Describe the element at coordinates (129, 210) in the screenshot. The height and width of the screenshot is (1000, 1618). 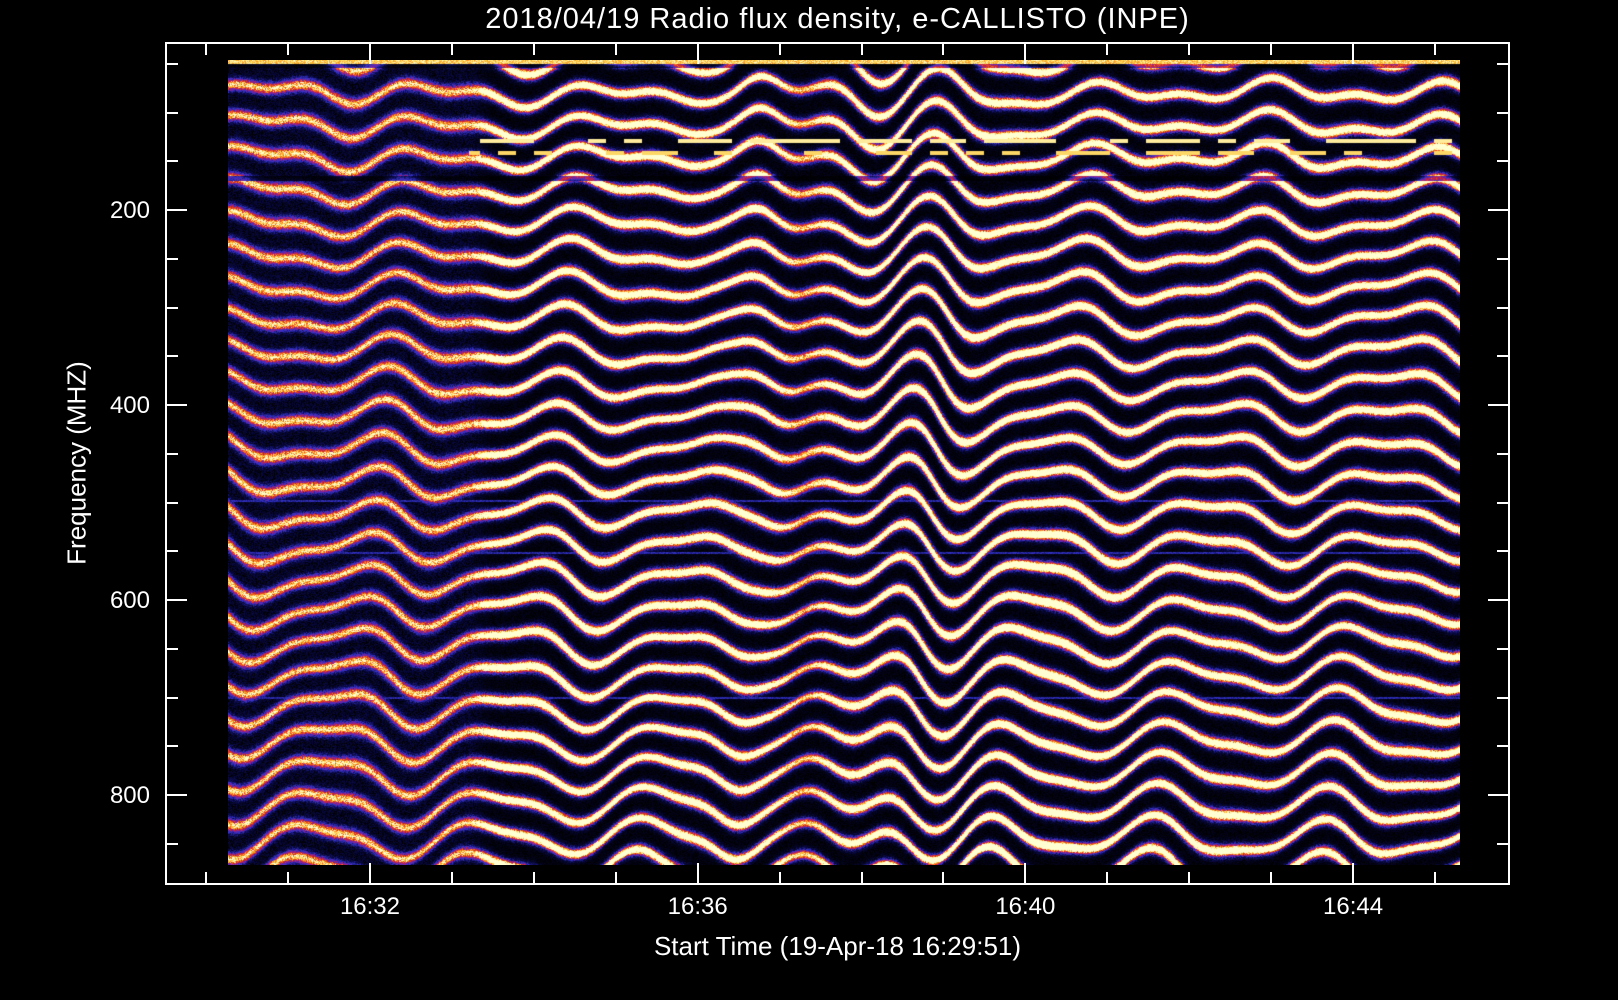
I see `y-axis-tick-label: 200` at that location.